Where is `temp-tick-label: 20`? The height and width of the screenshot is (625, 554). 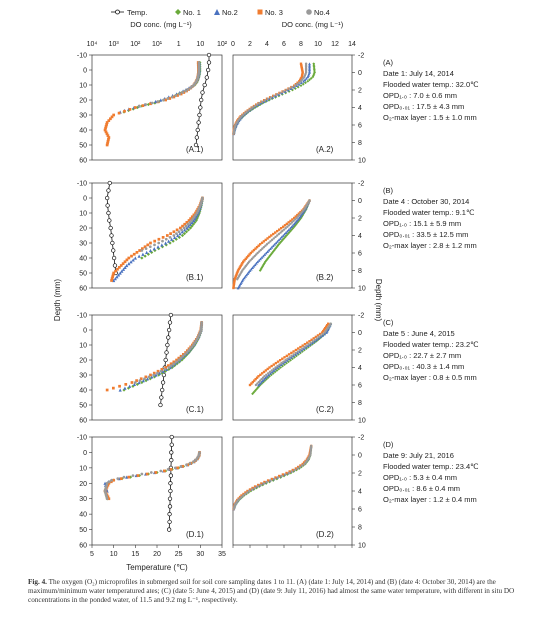 temp-tick-label: 20 is located at coordinates (157, 554).